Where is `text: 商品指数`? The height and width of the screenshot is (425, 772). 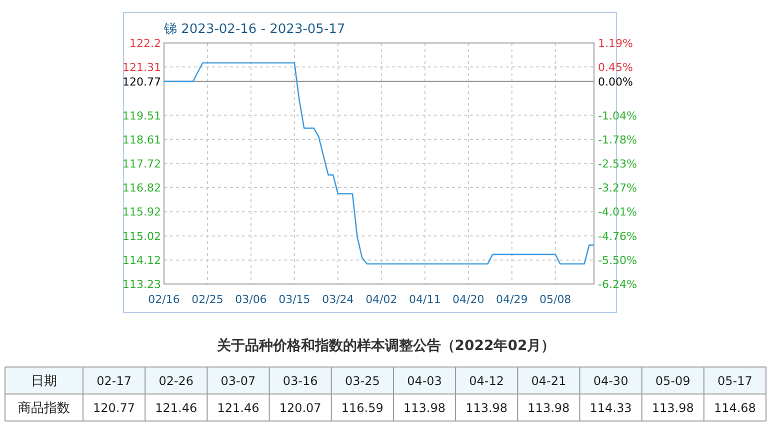 text: 商品指数 is located at coordinates (44, 408).